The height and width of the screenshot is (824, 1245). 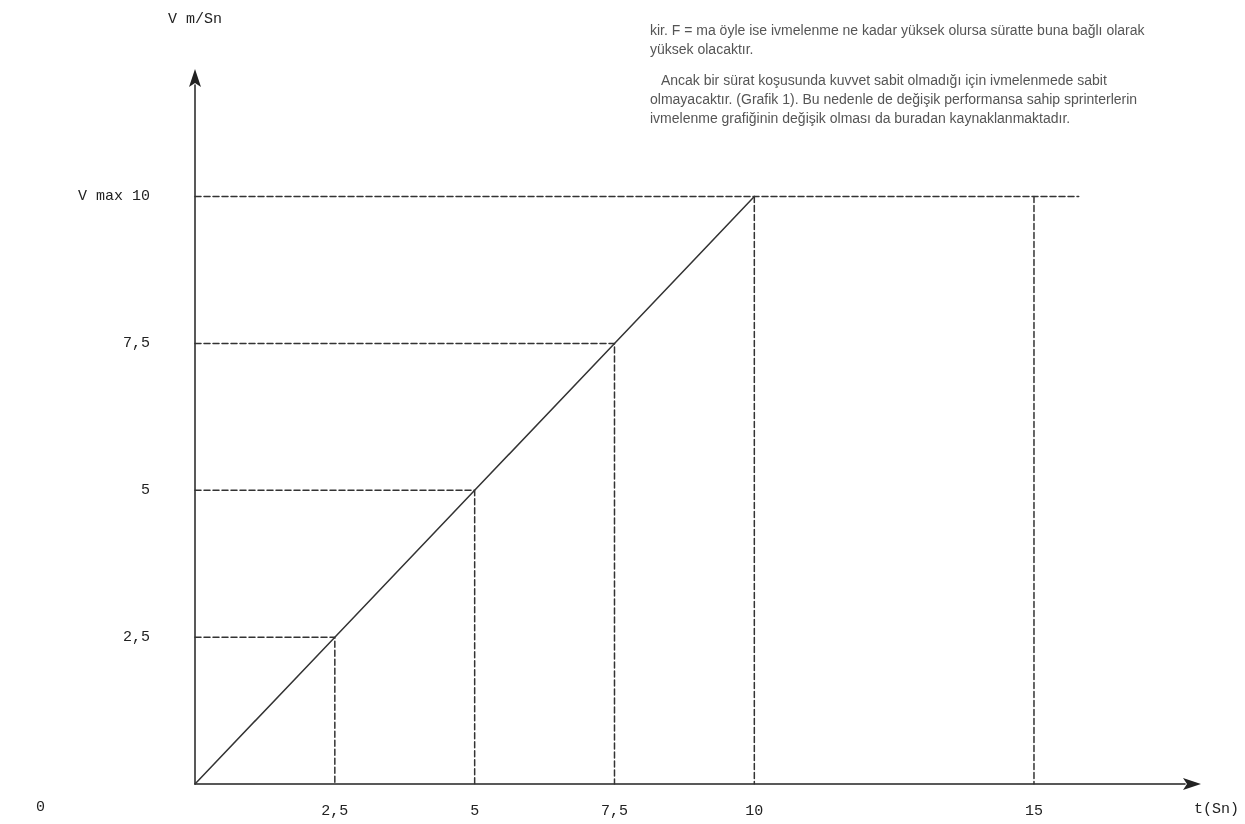 I want to click on y-axis-title: V m/Sn, so click(x=195, y=19).